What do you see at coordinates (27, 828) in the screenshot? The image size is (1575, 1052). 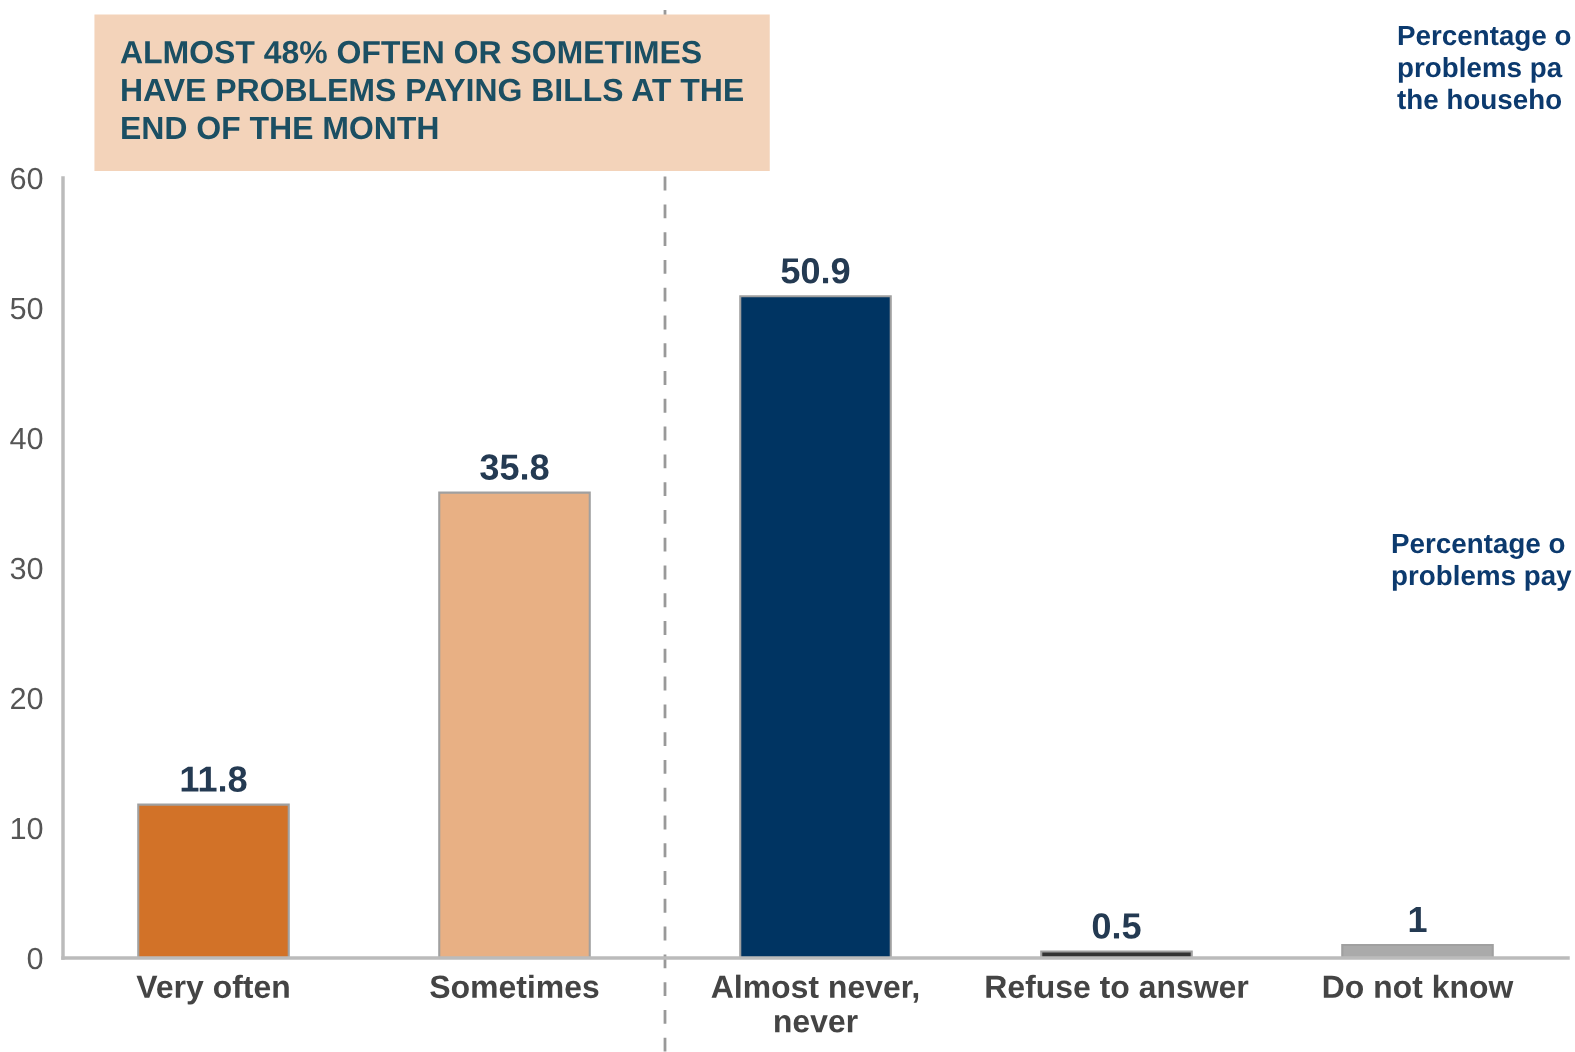 I see `y-tick-label: 10` at bounding box center [27, 828].